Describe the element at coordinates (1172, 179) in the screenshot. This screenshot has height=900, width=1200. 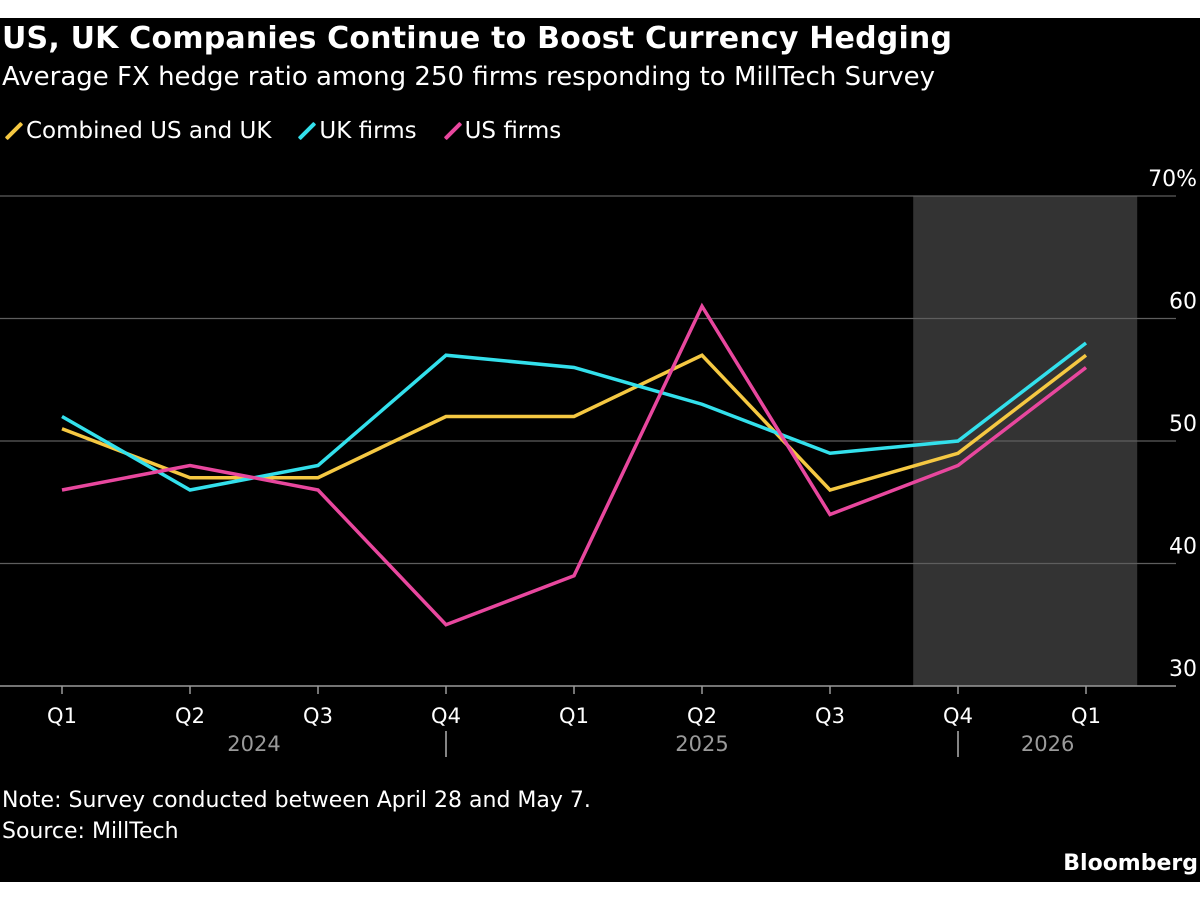
I see `y-tick-label: 70%` at that location.